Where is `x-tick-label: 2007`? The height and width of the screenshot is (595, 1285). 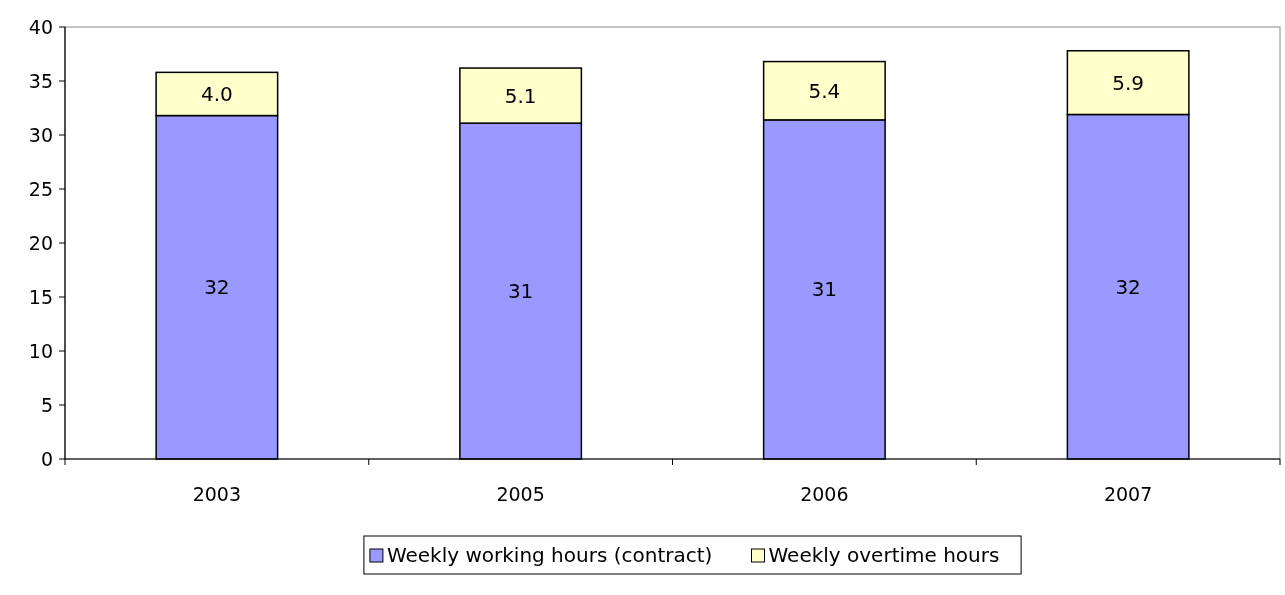 x-tick-label: 2007 is located at coordinates (1128, 494).